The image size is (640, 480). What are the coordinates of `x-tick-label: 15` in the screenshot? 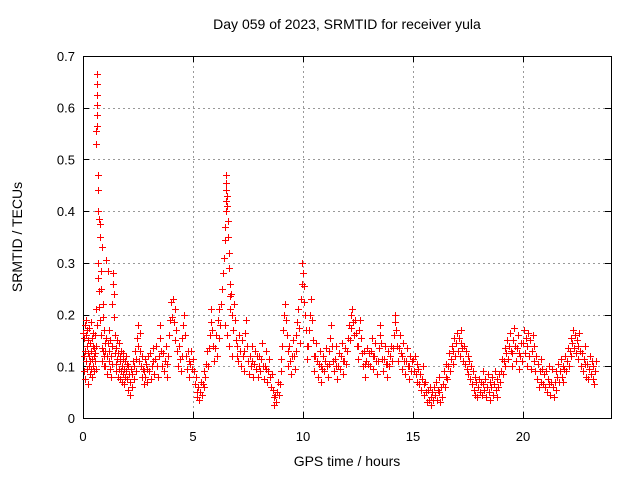 It's located at (413, 436).